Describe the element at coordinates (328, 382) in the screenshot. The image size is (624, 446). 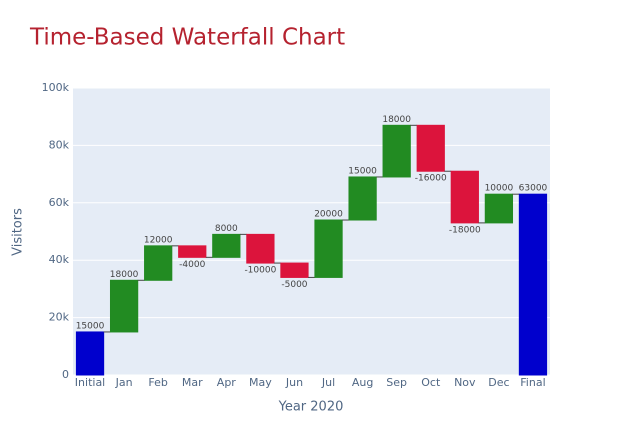
I see `x-tick-label: Jul` at that location.